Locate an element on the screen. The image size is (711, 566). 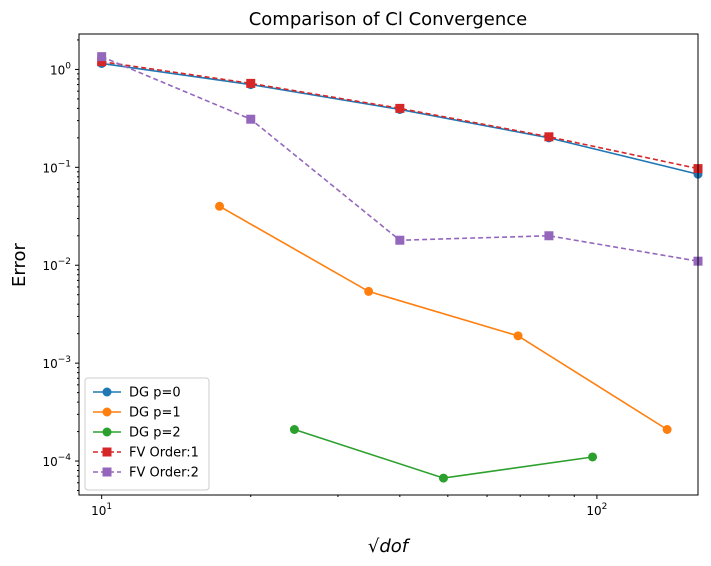
x-axis-label: √dof is located at coordinates (389, 546).